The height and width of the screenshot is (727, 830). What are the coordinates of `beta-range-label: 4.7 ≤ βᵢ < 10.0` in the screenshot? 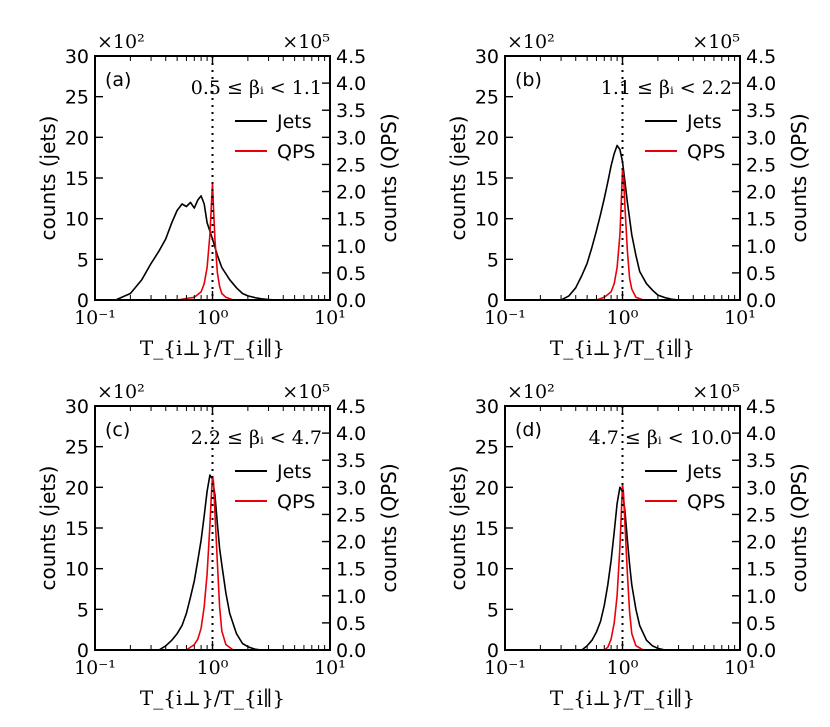 It's located at (660, 438).